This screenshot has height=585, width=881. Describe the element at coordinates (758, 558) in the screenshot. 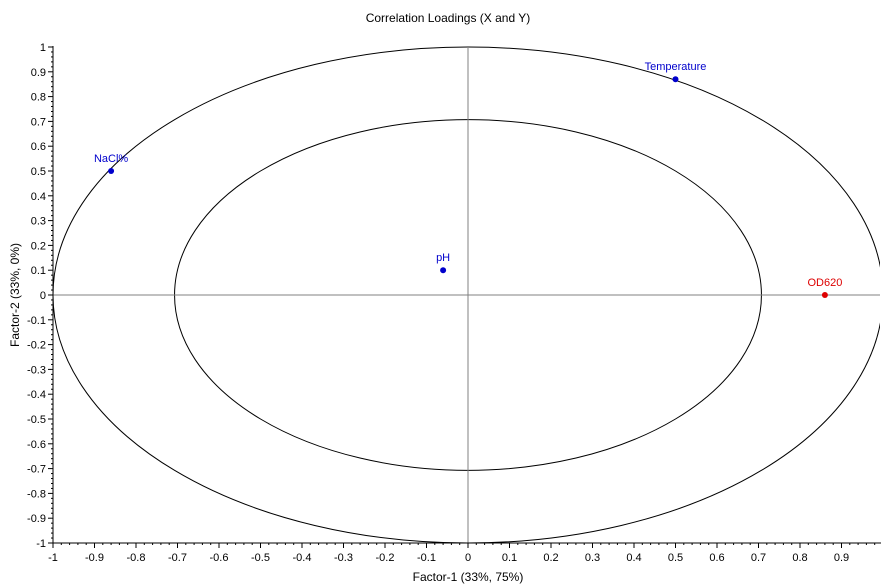

I see `x-tick-label: 0.7` at that location.